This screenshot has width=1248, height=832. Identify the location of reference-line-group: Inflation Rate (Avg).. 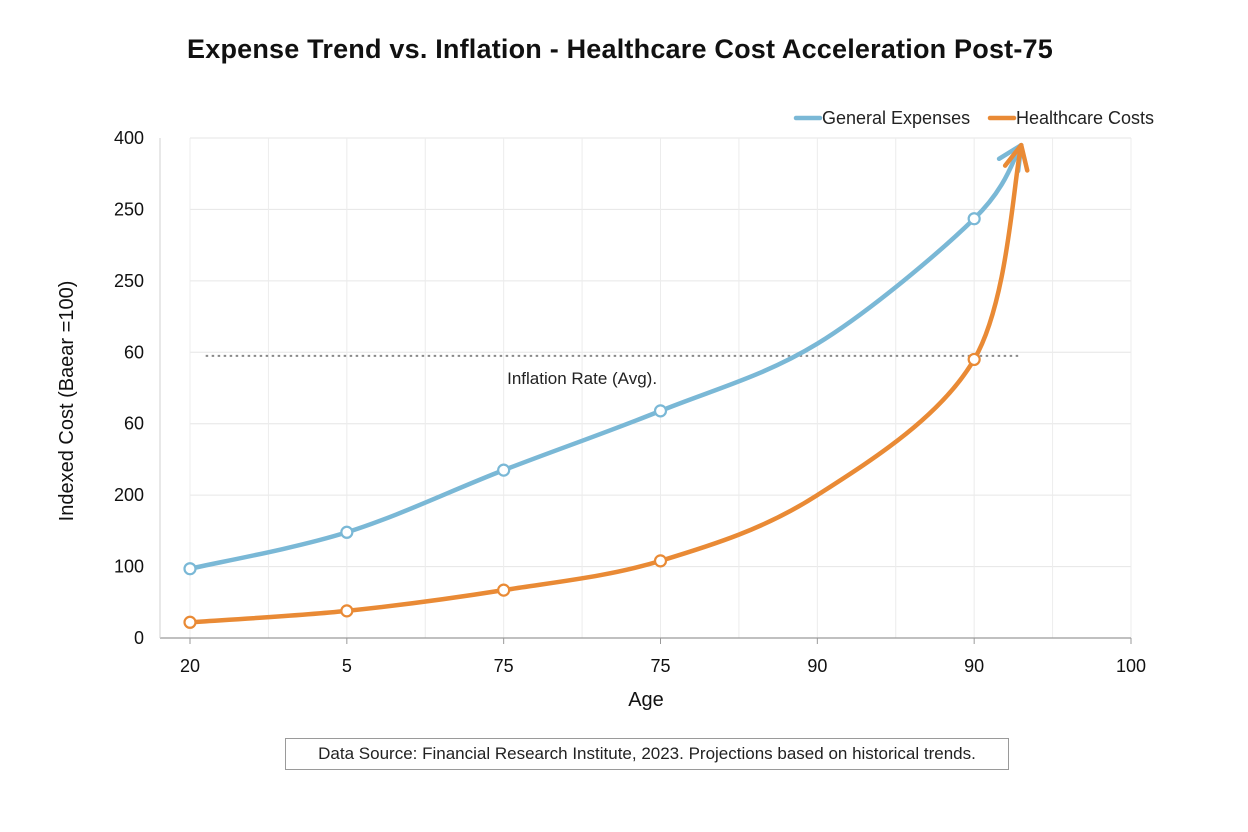
(613, 371).